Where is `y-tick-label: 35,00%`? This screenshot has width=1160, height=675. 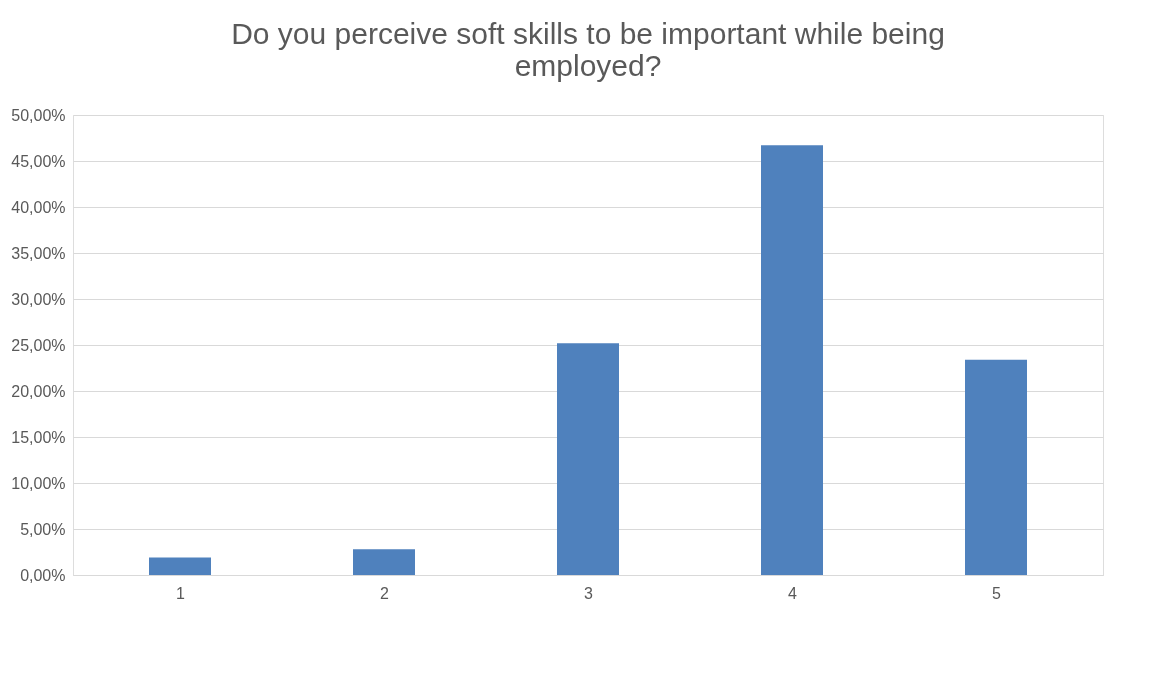 y-tick-label: 35,00% is located at coordinates (38, 253).